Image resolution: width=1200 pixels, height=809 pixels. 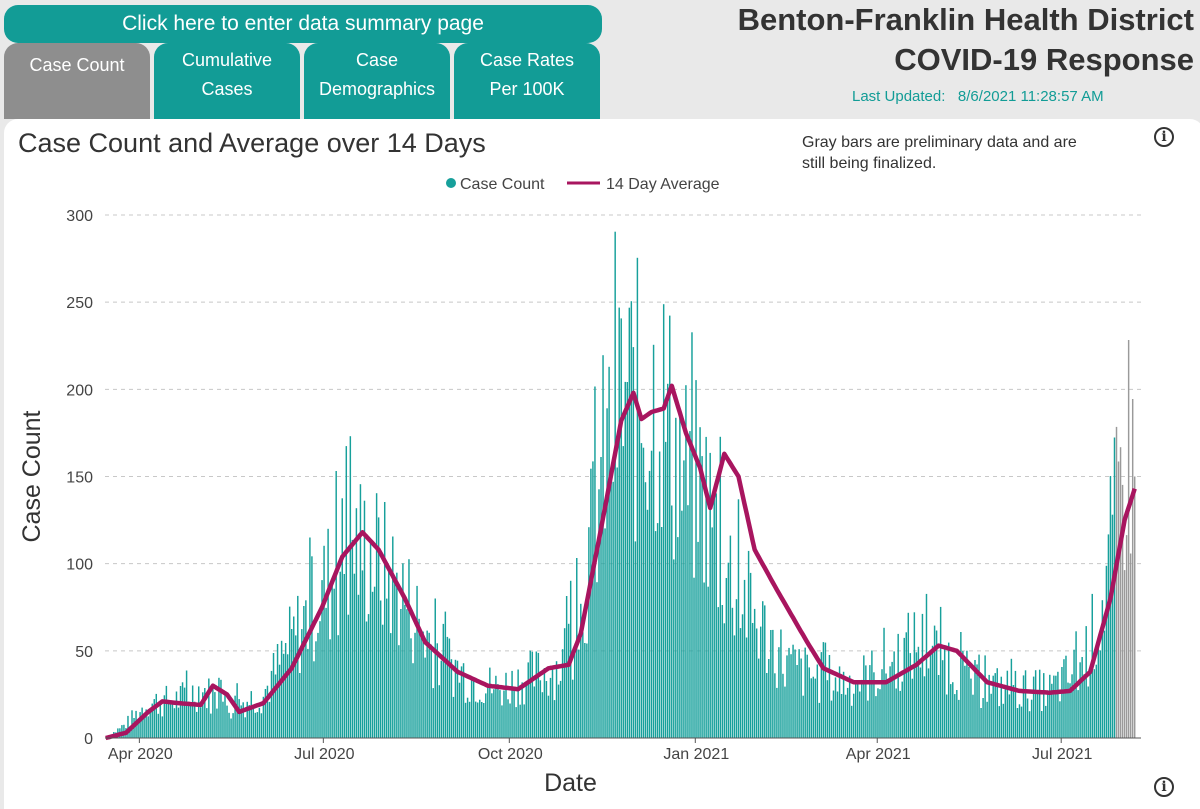 What do you see at coordinates (324, 754) in the screenshot?
I see `x-tick-label: Jul 2020` at bounding box center [324, 754].